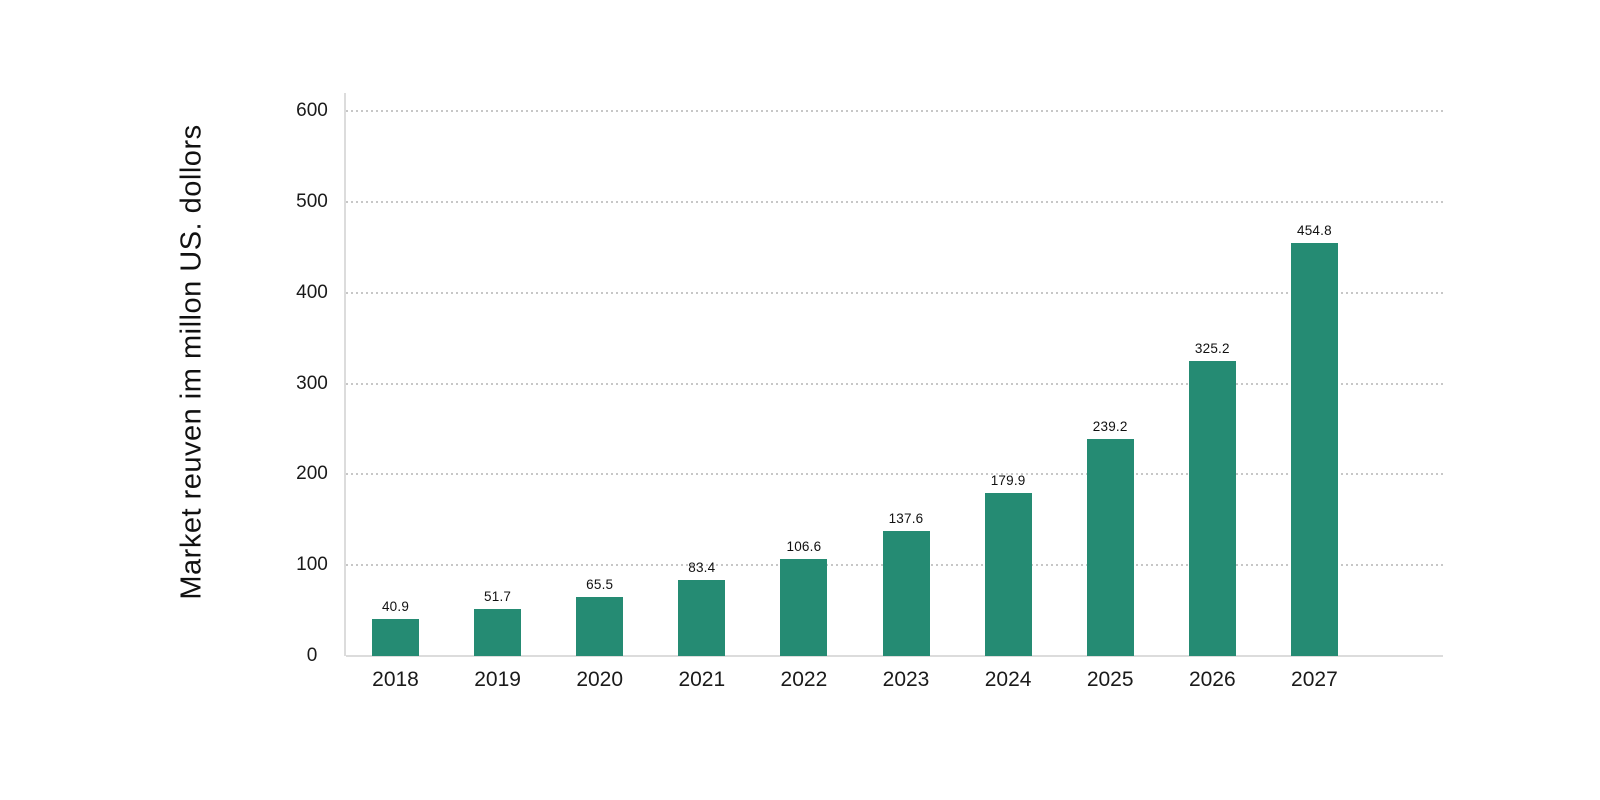 The height and width of the screenshot is (800, 1600). Describe the element at coordinates (312, 110) in the screenshot. I see `y-tick-label-600: 600` at that location.